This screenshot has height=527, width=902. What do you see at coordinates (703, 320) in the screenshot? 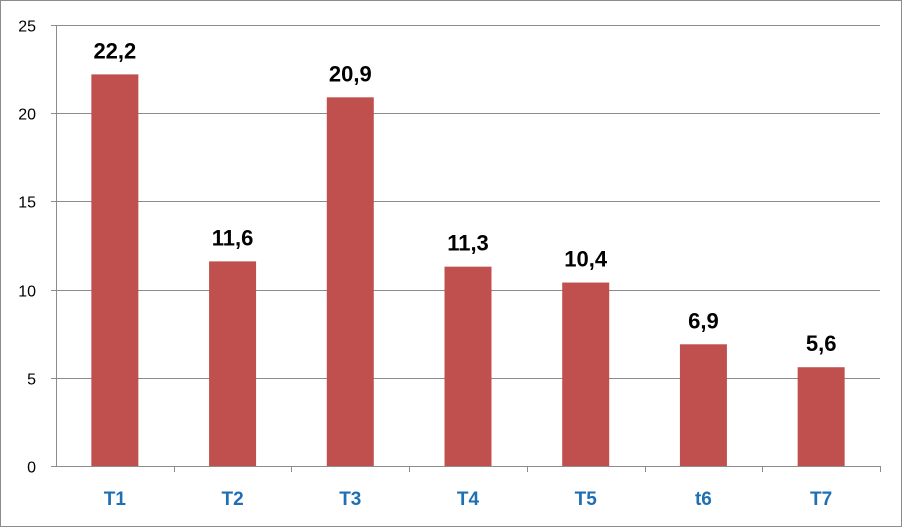
I see `data-label: 6,9` at bounding box center [703, 320].